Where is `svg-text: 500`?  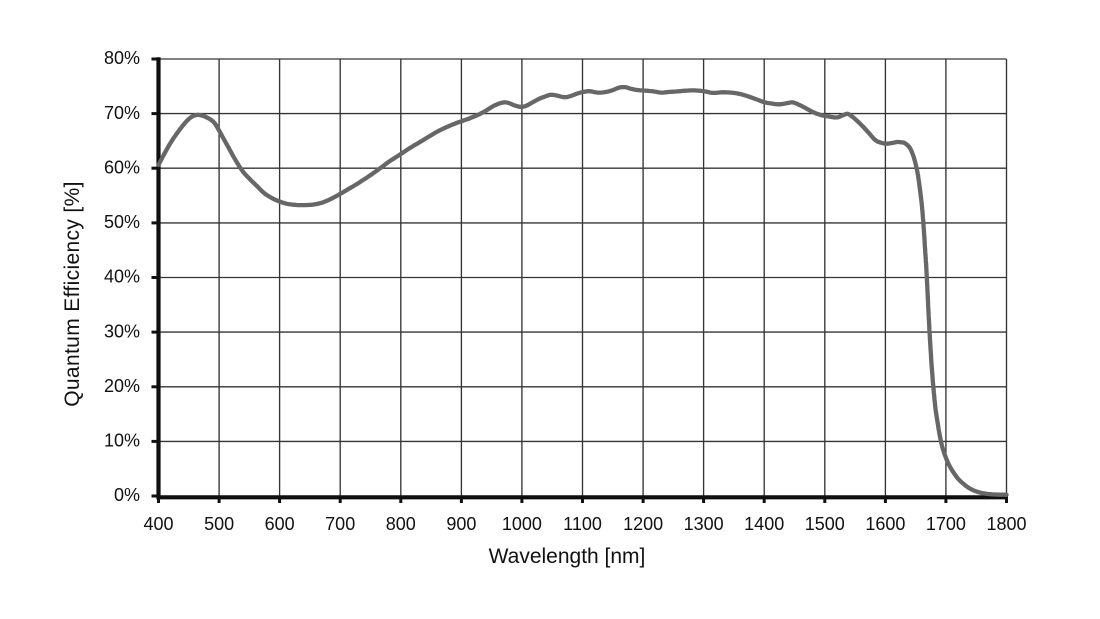
svg-text: 500 is located at coordinates (219, 524).